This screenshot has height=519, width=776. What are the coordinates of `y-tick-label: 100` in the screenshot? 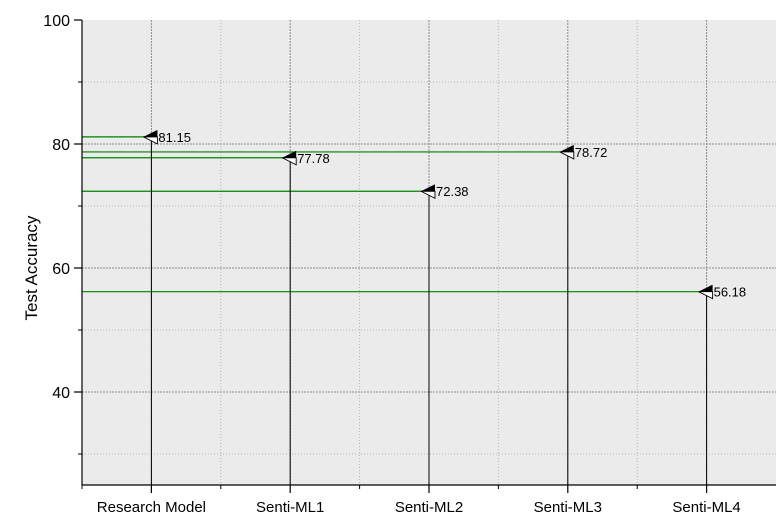 It's located at (56, 21).